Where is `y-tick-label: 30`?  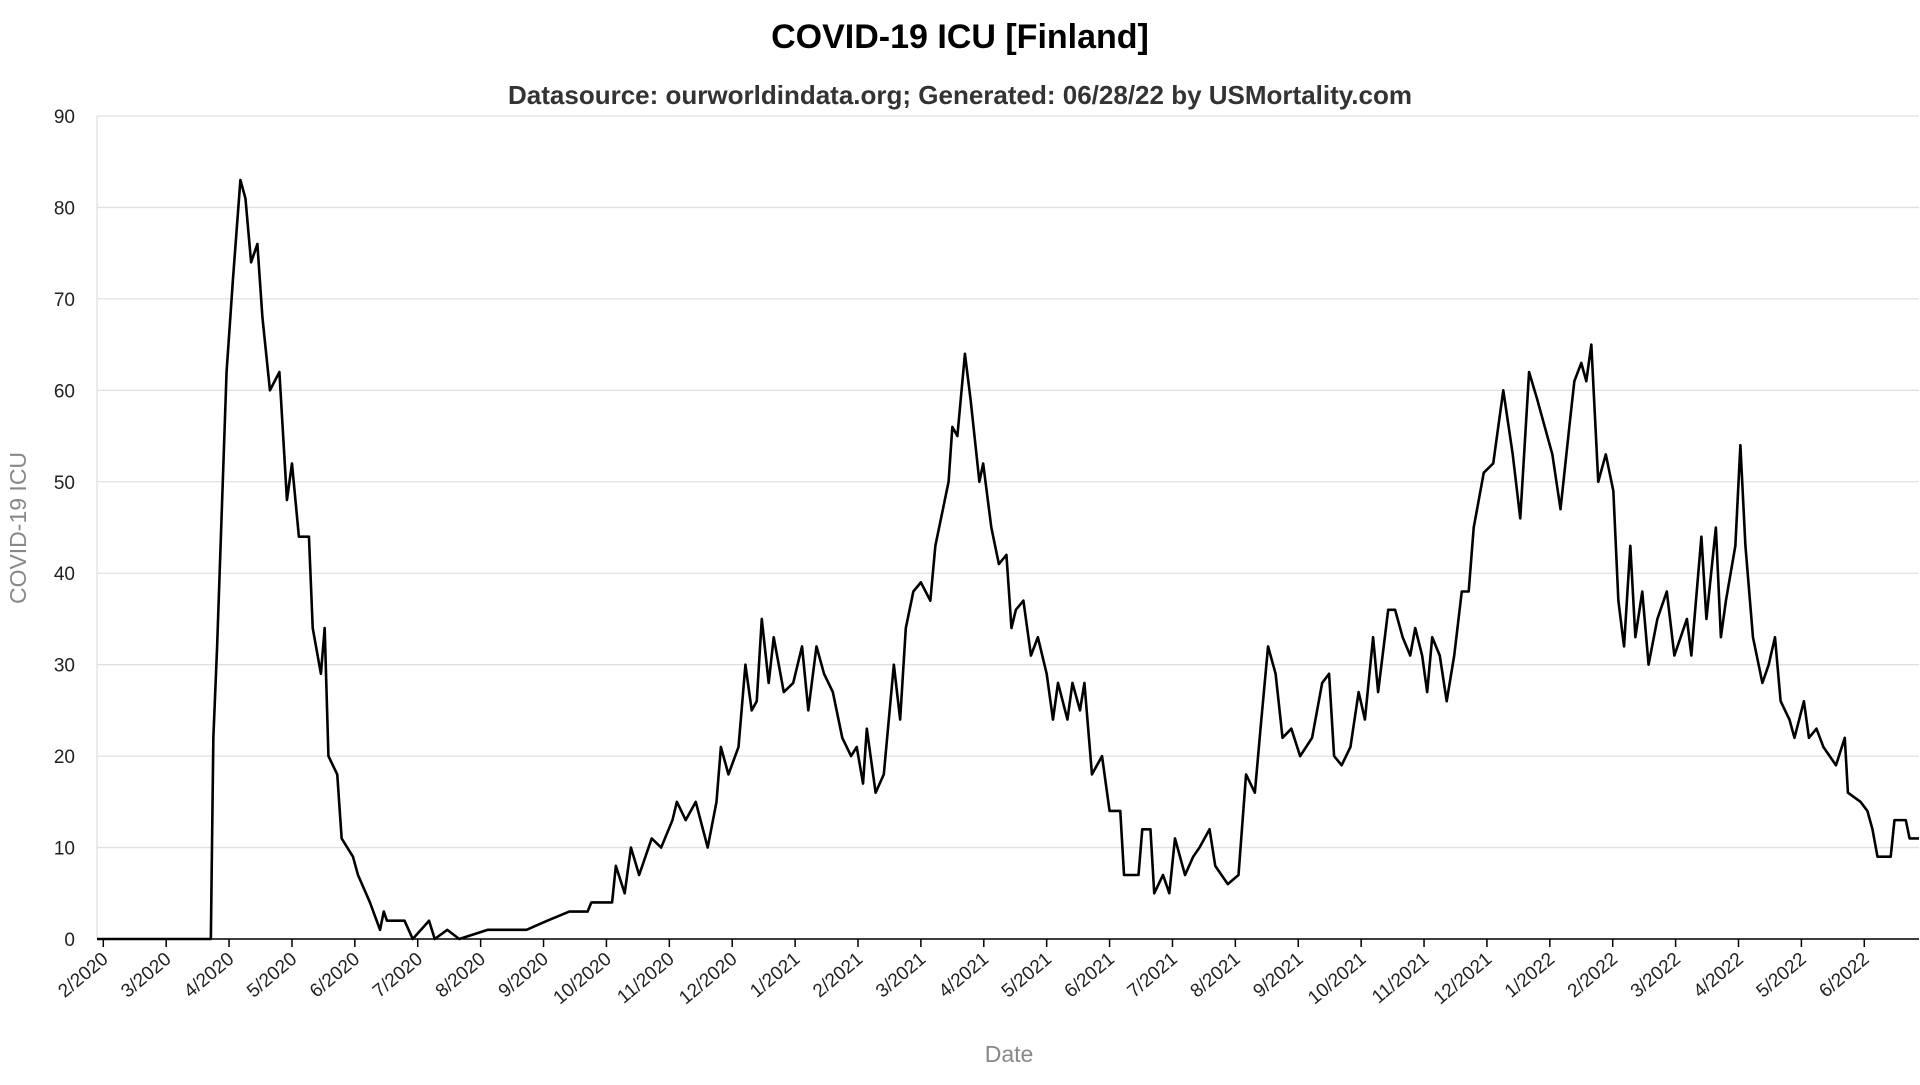
y-tick-label: 30 is located at coordinates (64, 666).